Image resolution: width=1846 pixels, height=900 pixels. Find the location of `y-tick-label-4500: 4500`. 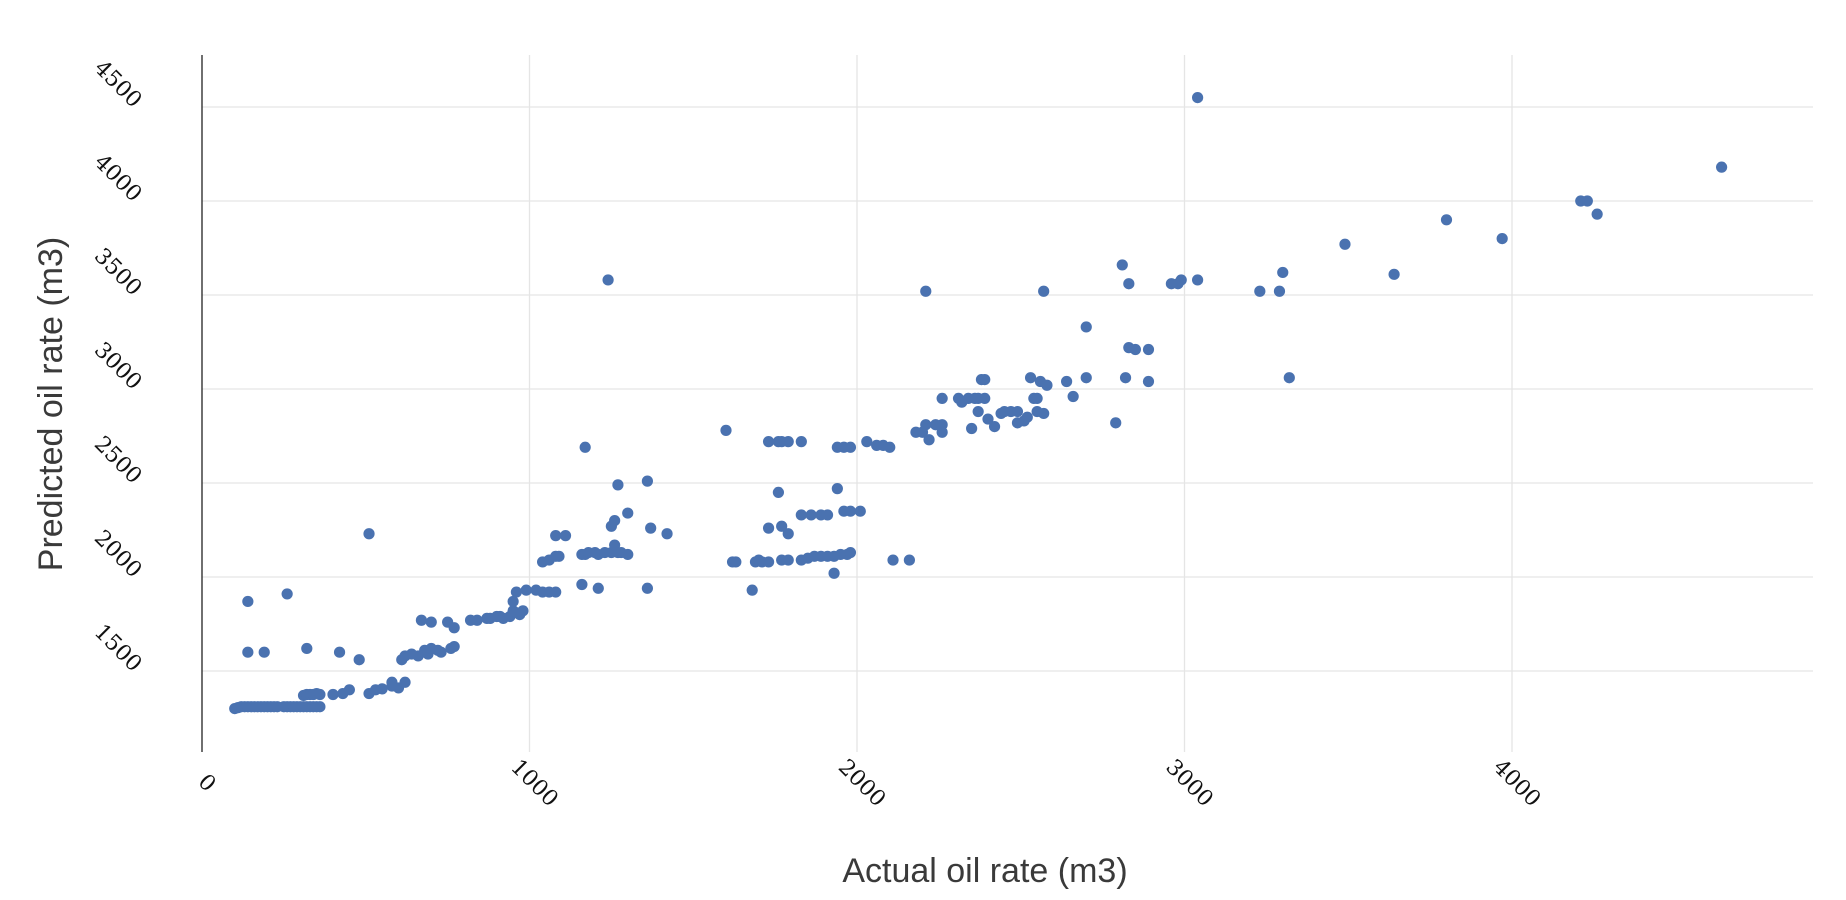

y-tick-label-4500: 4500 is located at coordinates (117, 84).